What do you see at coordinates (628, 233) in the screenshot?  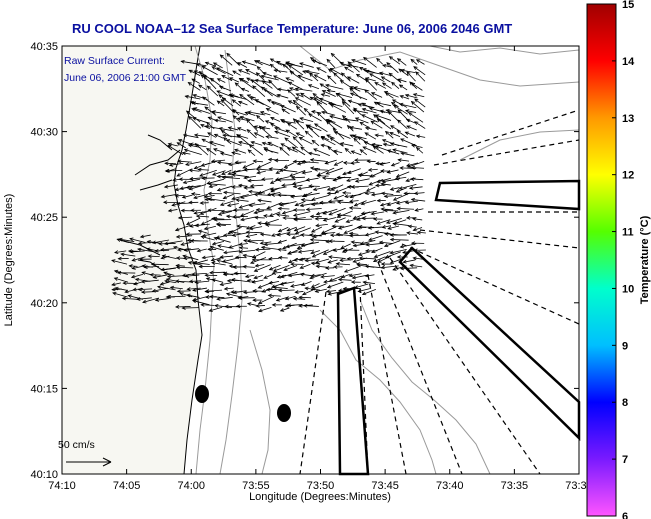 I see `colorbar-tick-label: 11` at bounding box center [628, 233].